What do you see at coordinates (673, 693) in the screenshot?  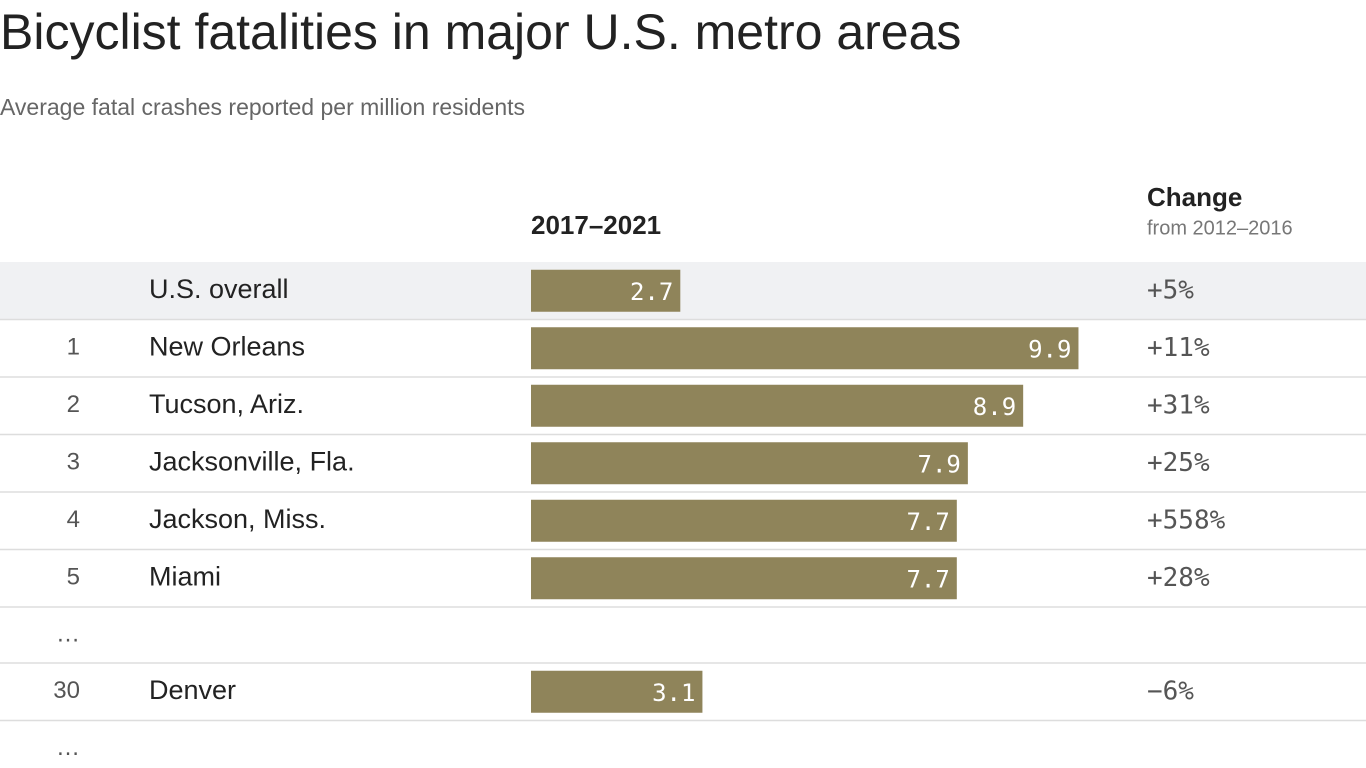 I see `value-label: 3.1` at bounding box center [673, 693].